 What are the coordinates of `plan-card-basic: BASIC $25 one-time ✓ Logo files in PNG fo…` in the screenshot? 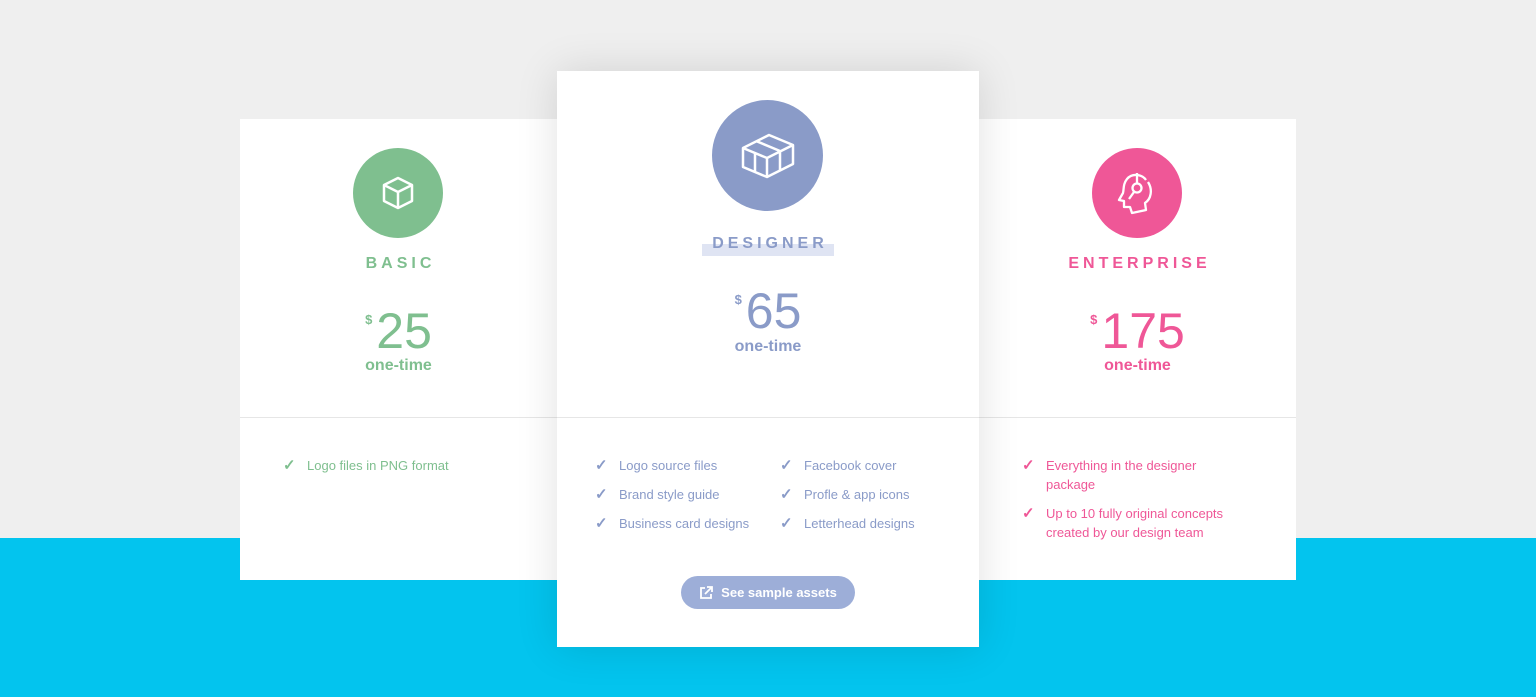 It's located at (398, 349).